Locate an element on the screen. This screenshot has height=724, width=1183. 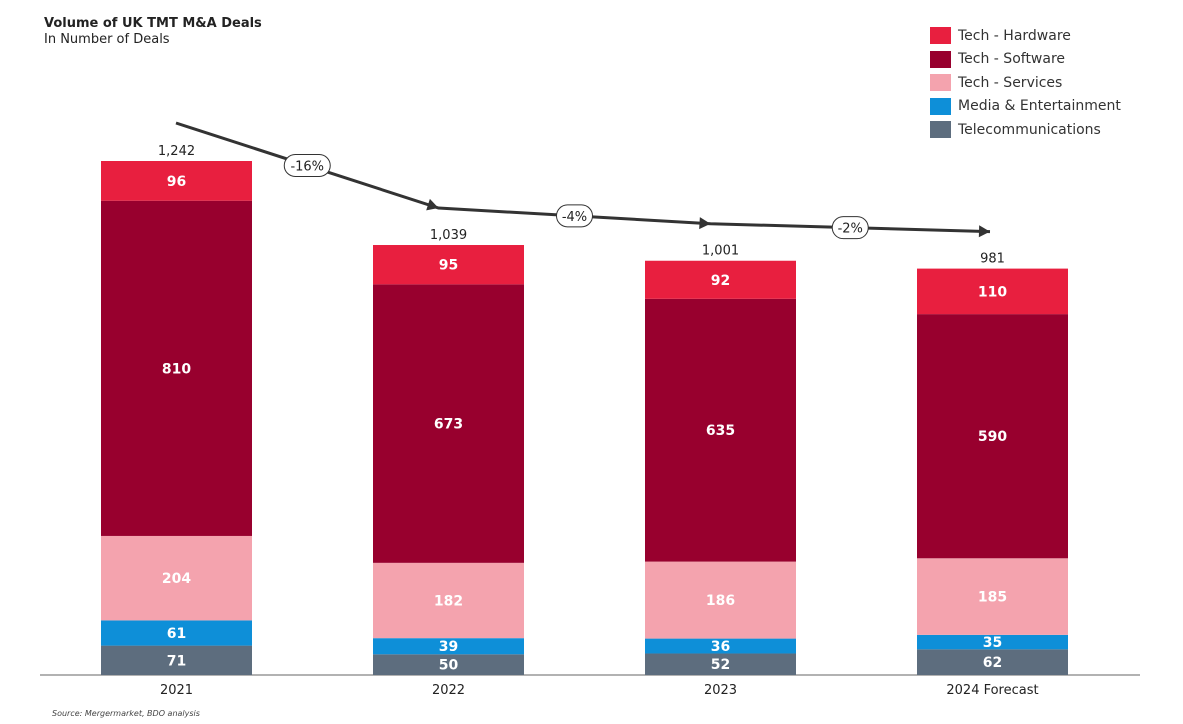
data-label: 182 is located at coordinates (448, 602).